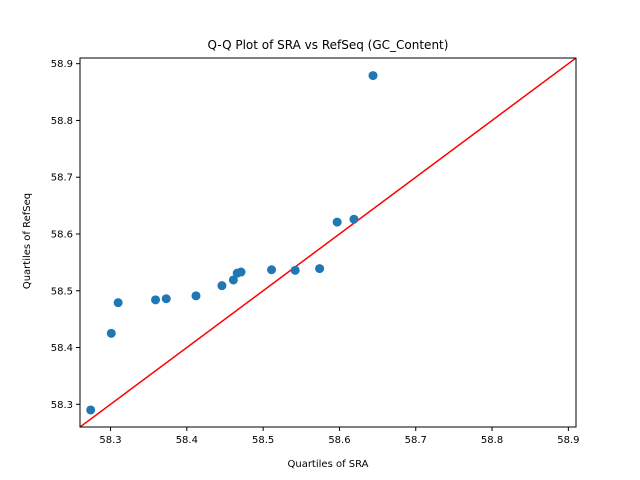  Describe the element at coordinates (328, 45) in the screenshot. I see `chart-title: Q-Q Plot of SRA vs RefSeq (GC_Content)` at that location.